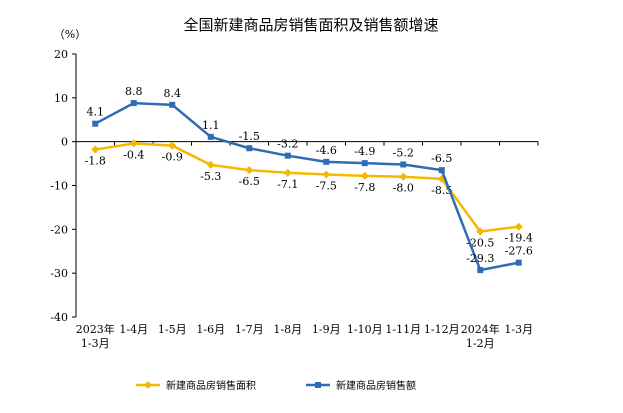 The image size is (623, 413). Describe the element at coordinates (403, 188) in the screenshot. I see `data-label: -8.0` at that location.